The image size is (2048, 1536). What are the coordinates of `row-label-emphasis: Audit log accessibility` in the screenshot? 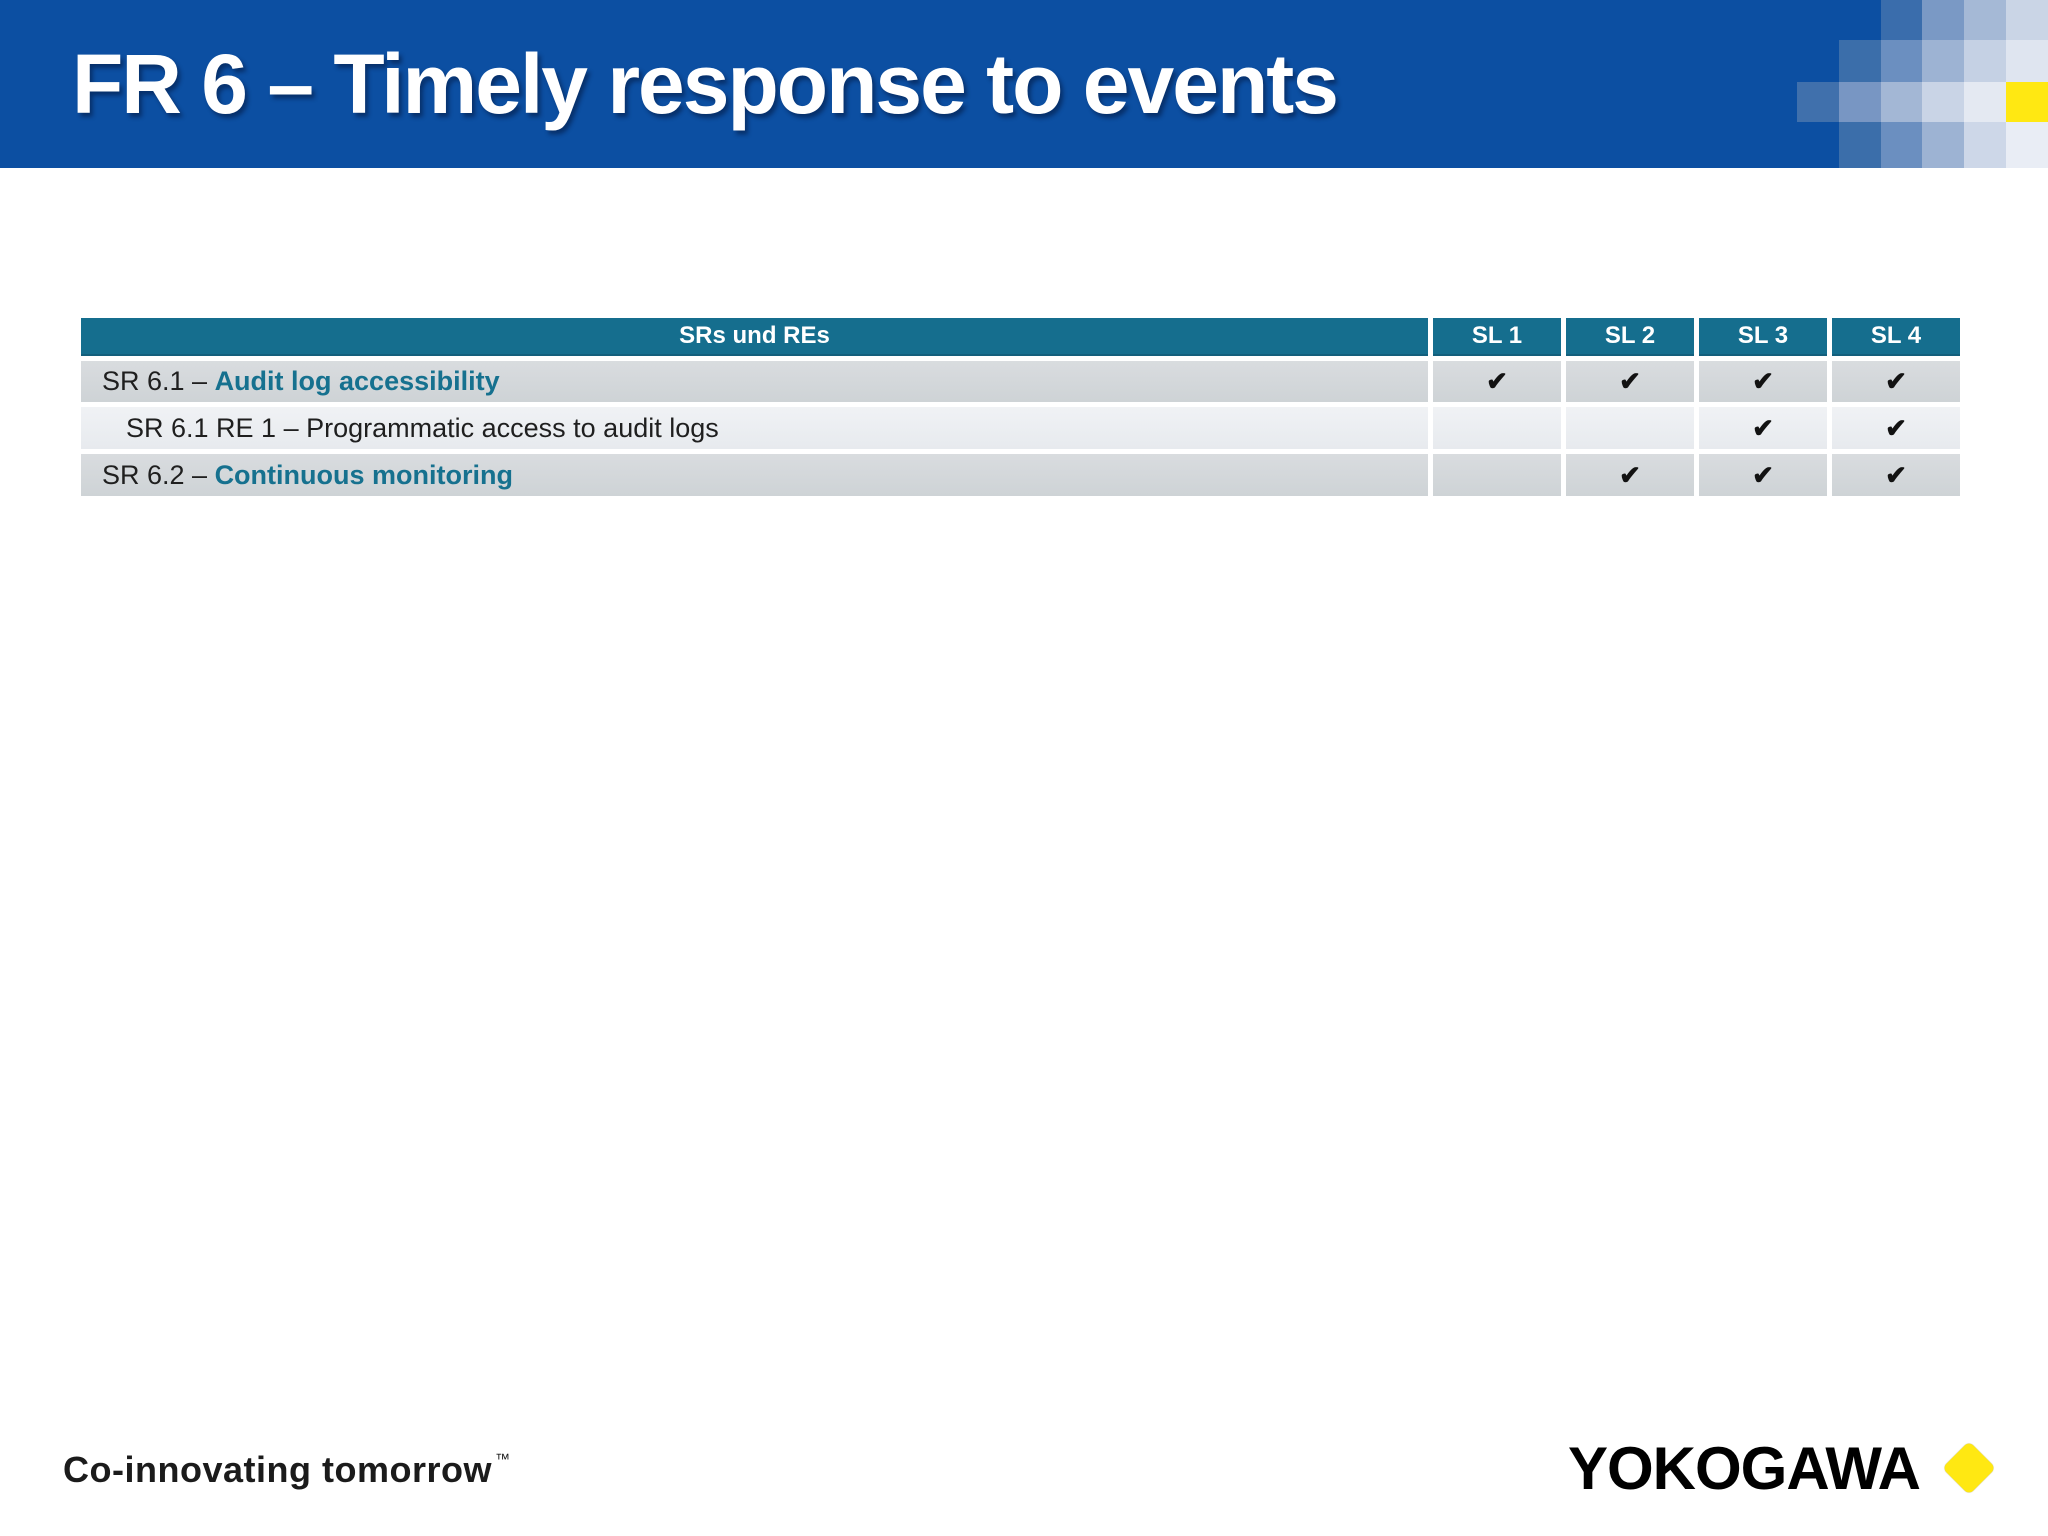 It's located at (357, 381).